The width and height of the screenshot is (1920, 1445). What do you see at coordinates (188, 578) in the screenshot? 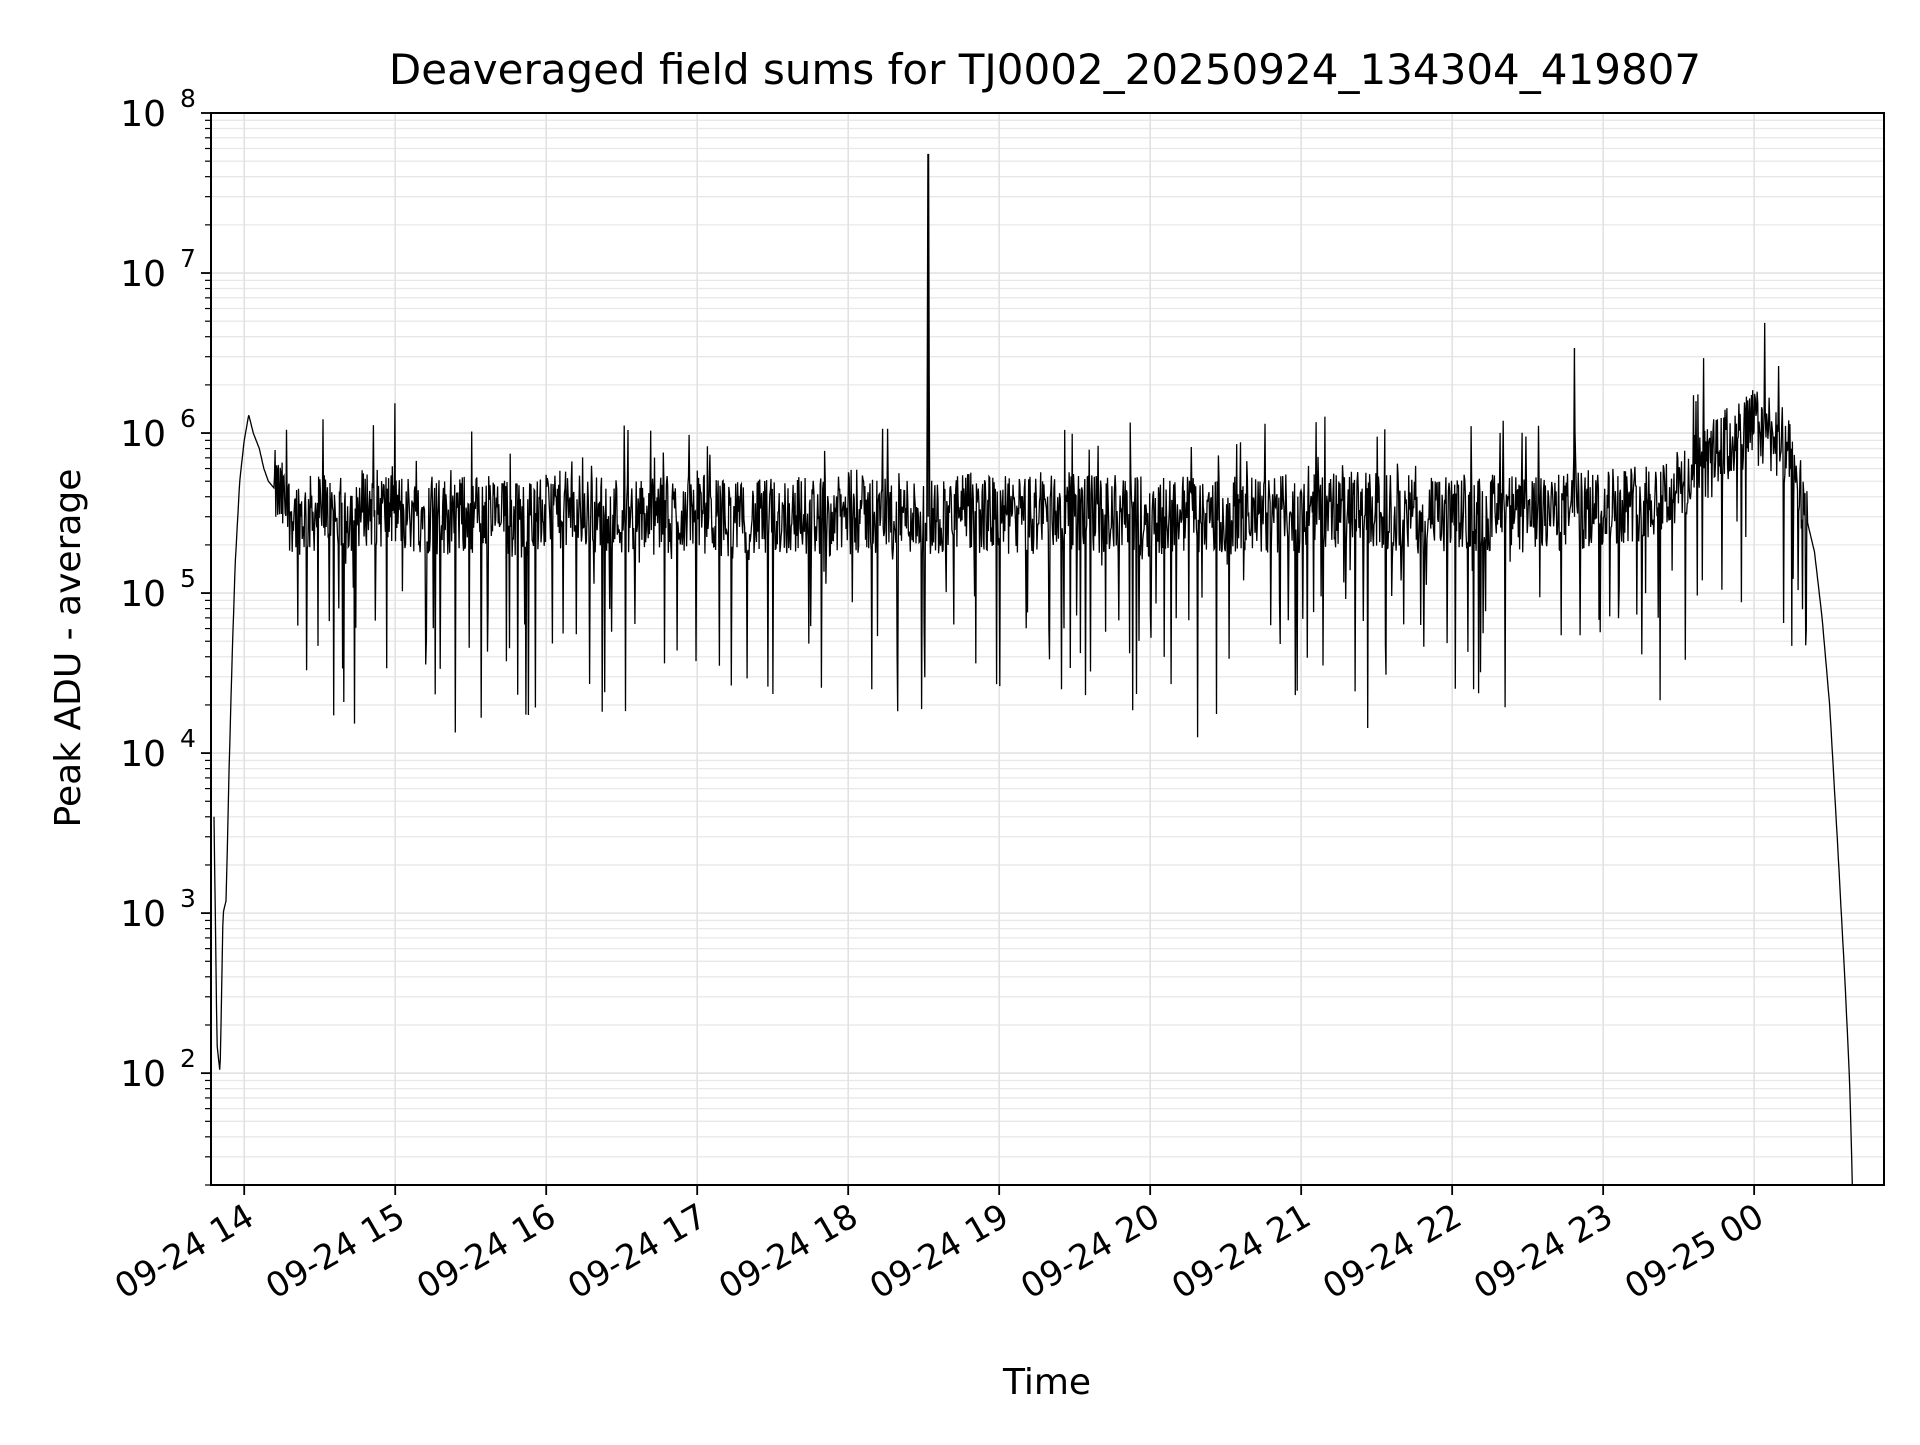
I see `y-tick-label-exponent: 5` at bounding box center [188, 578].